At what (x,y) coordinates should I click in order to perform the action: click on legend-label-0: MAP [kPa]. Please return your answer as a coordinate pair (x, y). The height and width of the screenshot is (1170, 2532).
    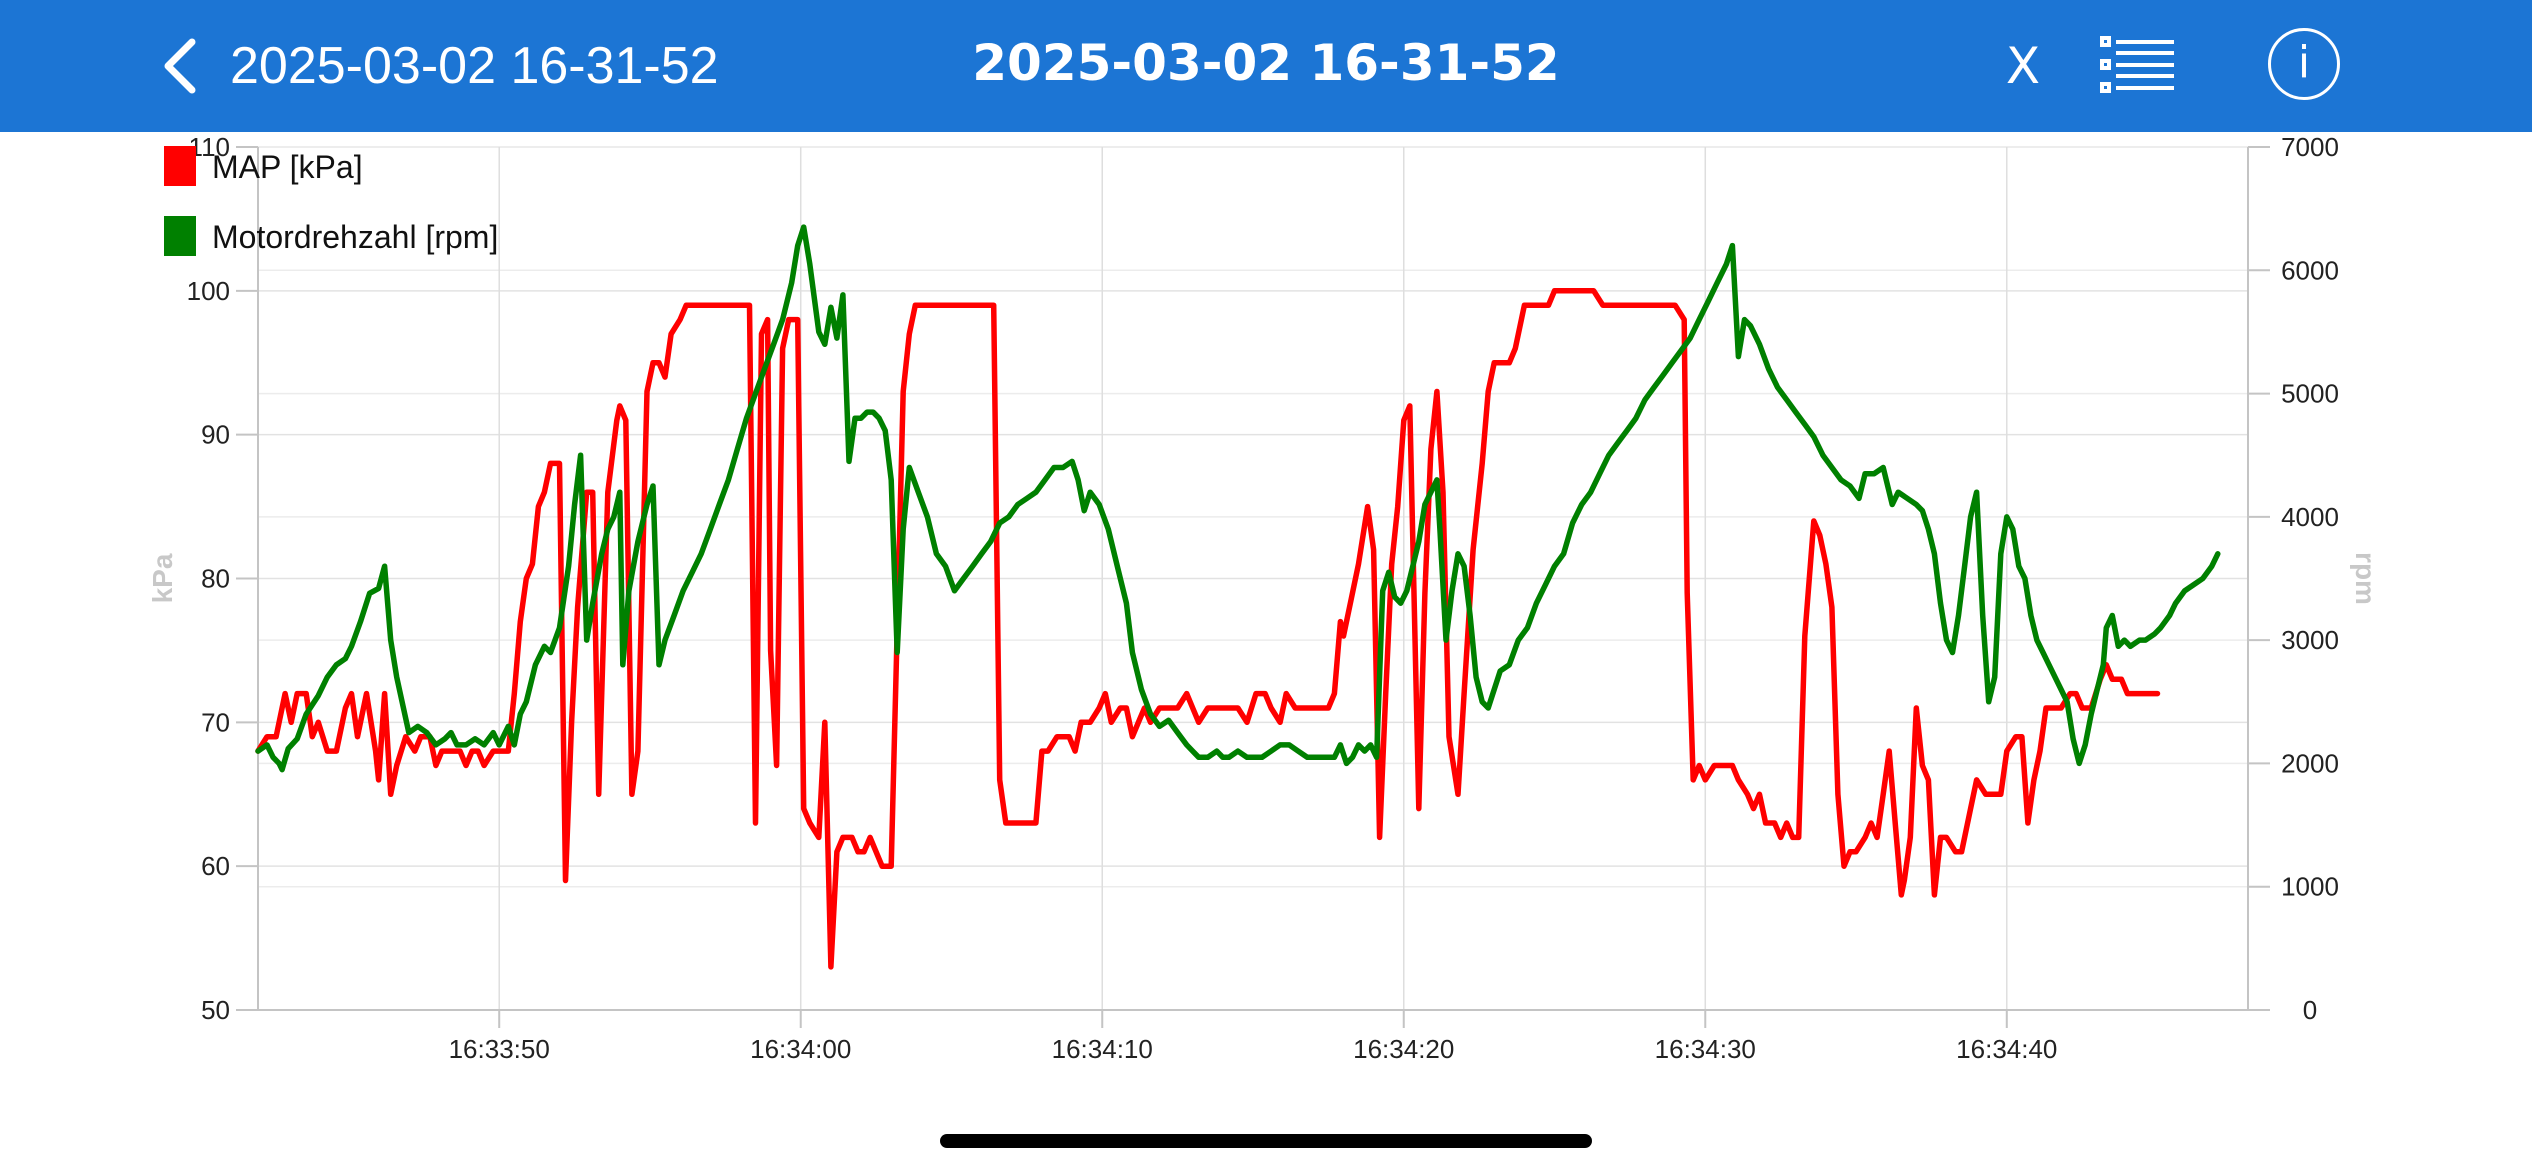
    Looking at the image, I should click on (287, 167).